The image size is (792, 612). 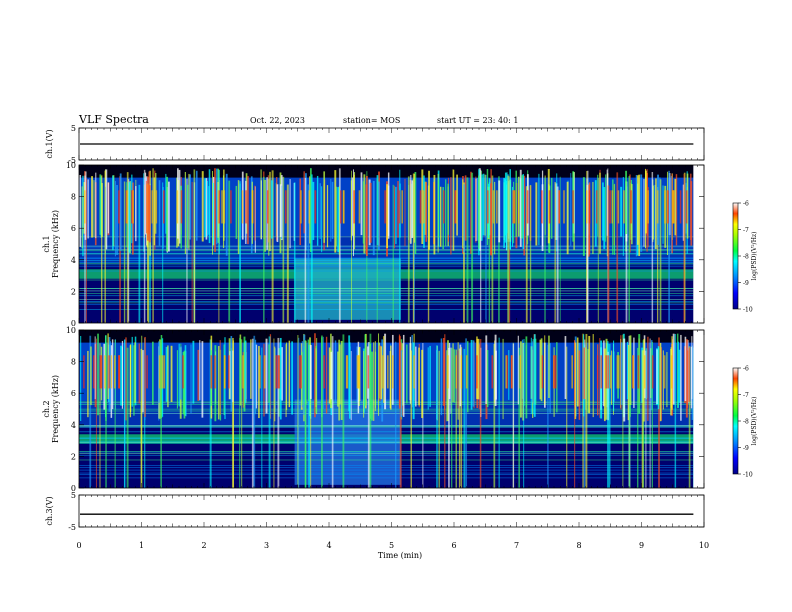 I want to click on x-tick-label: 5, so click(x=391, y=545).